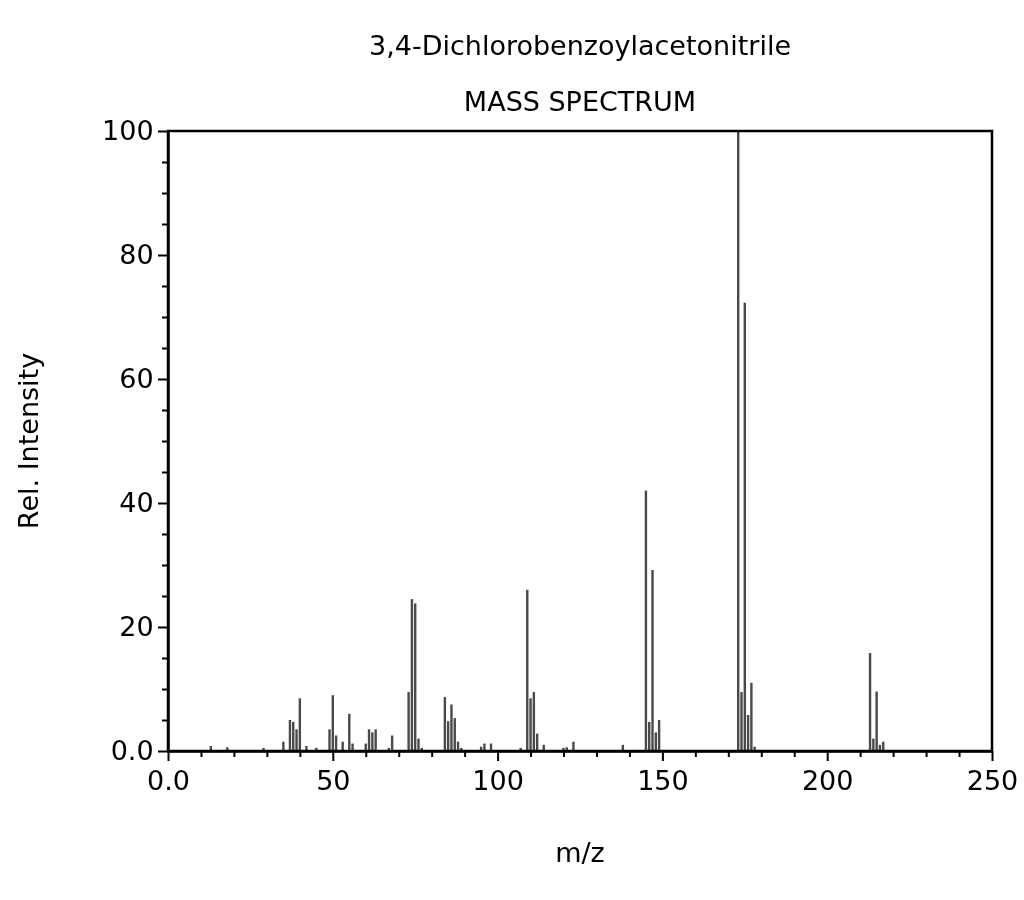  What do you see at coordinates (132, 751) in the screenshot?
I see `y-tick-label: 0.0` at bounding box center [132, 751].